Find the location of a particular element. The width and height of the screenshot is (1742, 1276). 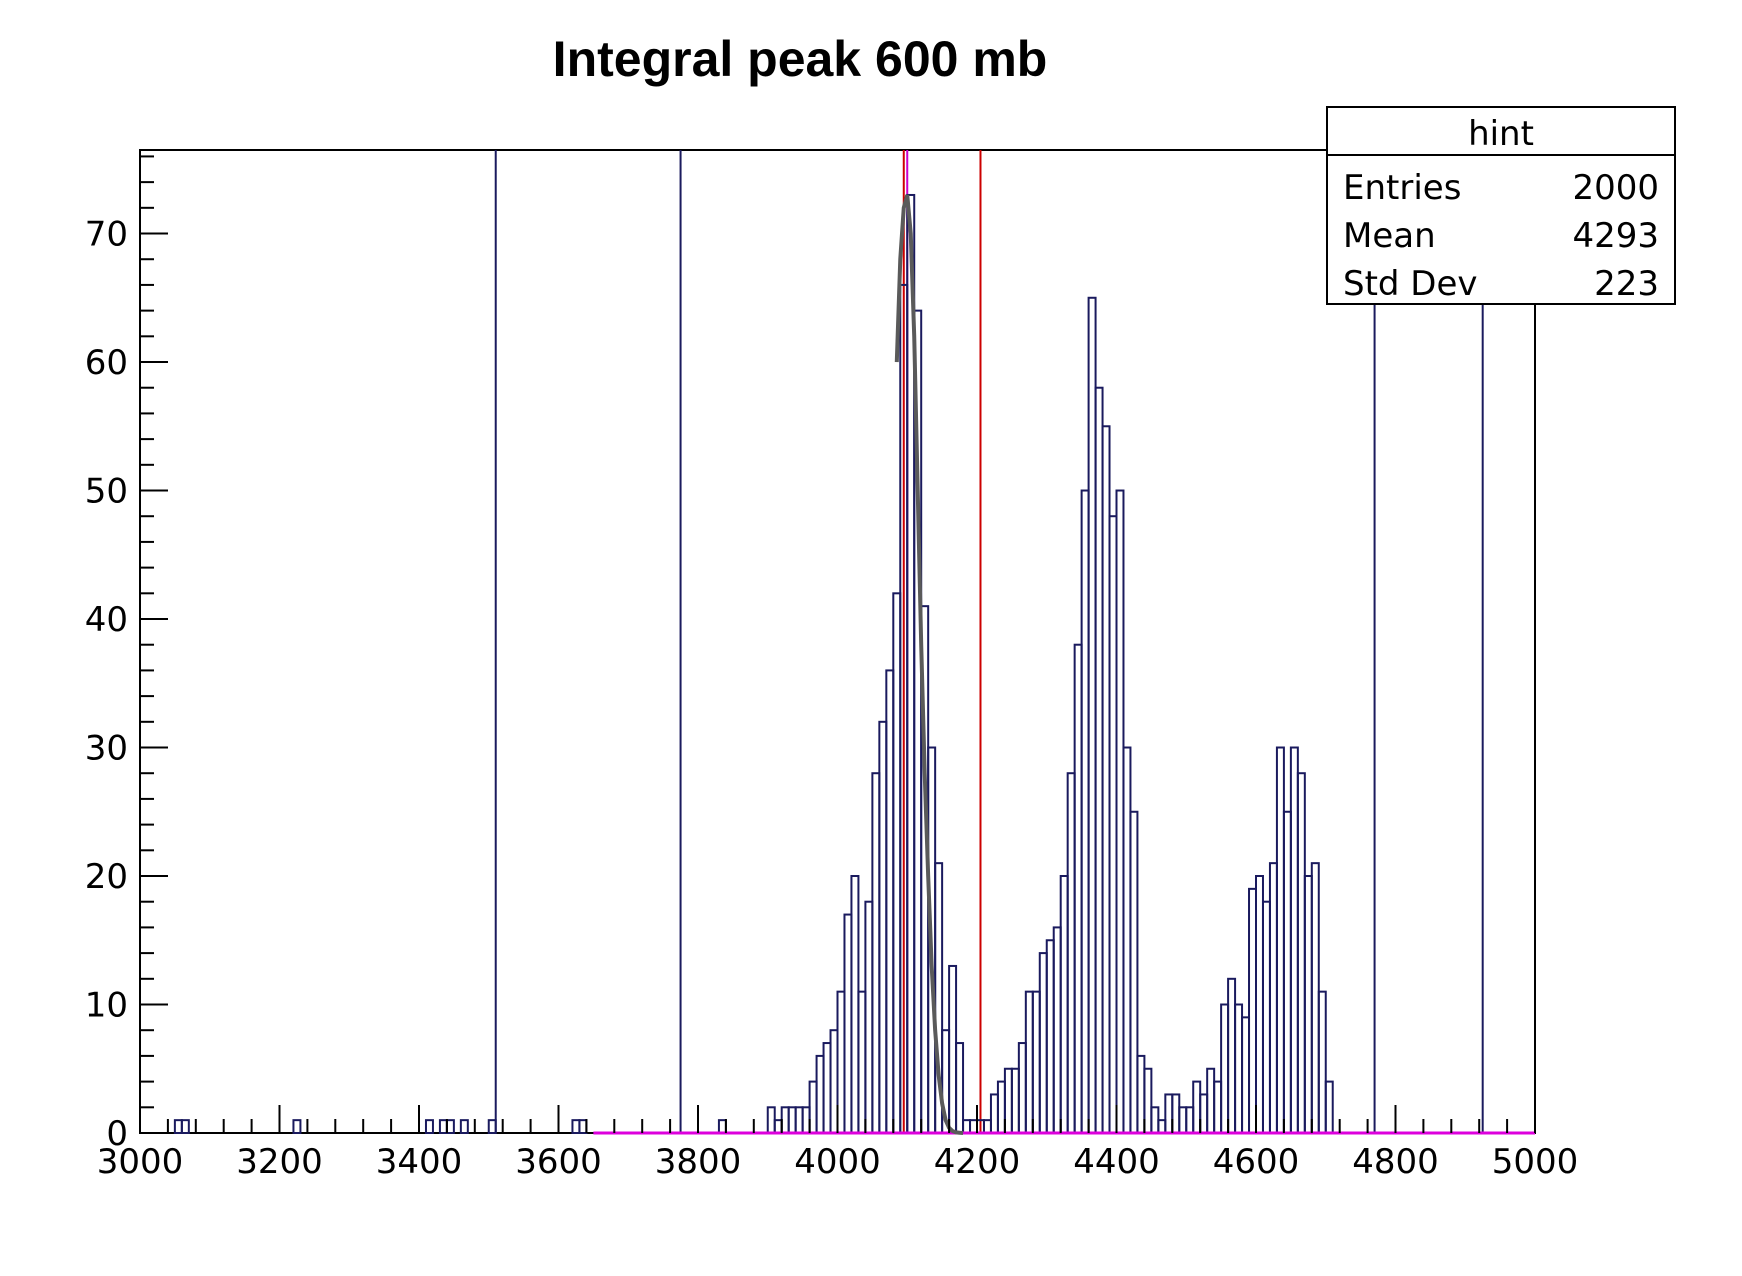

y-tick-label: 50 is located at coordinates (106, 492).